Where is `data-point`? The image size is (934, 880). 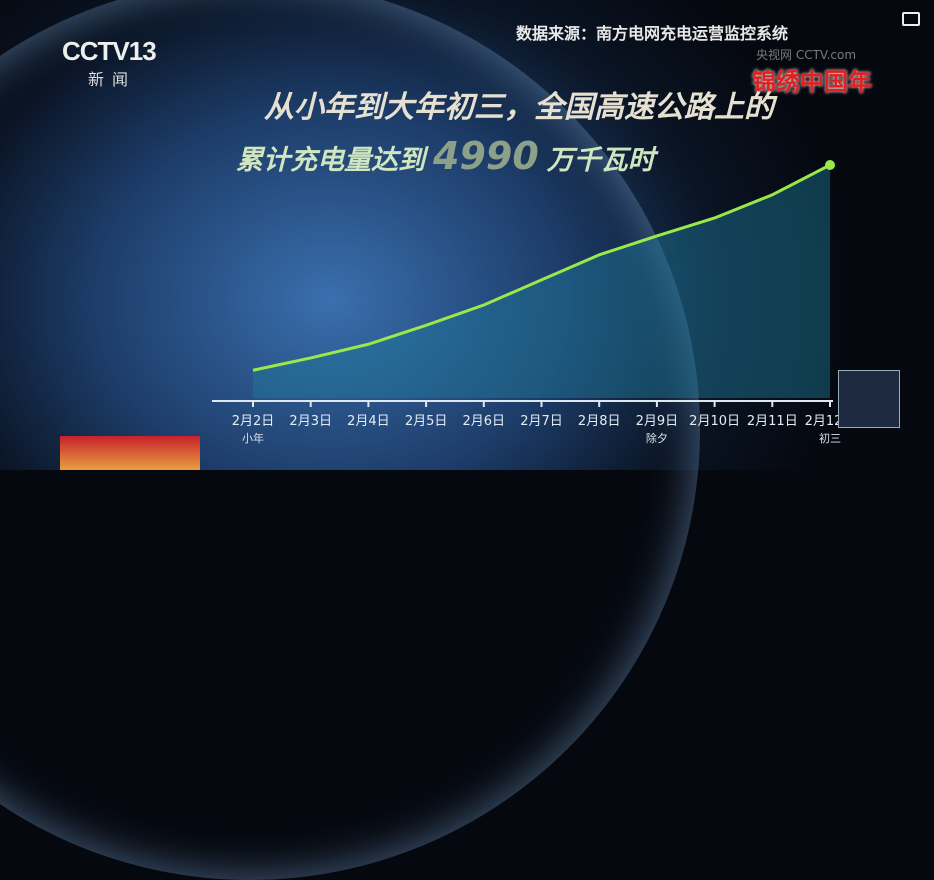
data-point is located at coordinates (830, 165).